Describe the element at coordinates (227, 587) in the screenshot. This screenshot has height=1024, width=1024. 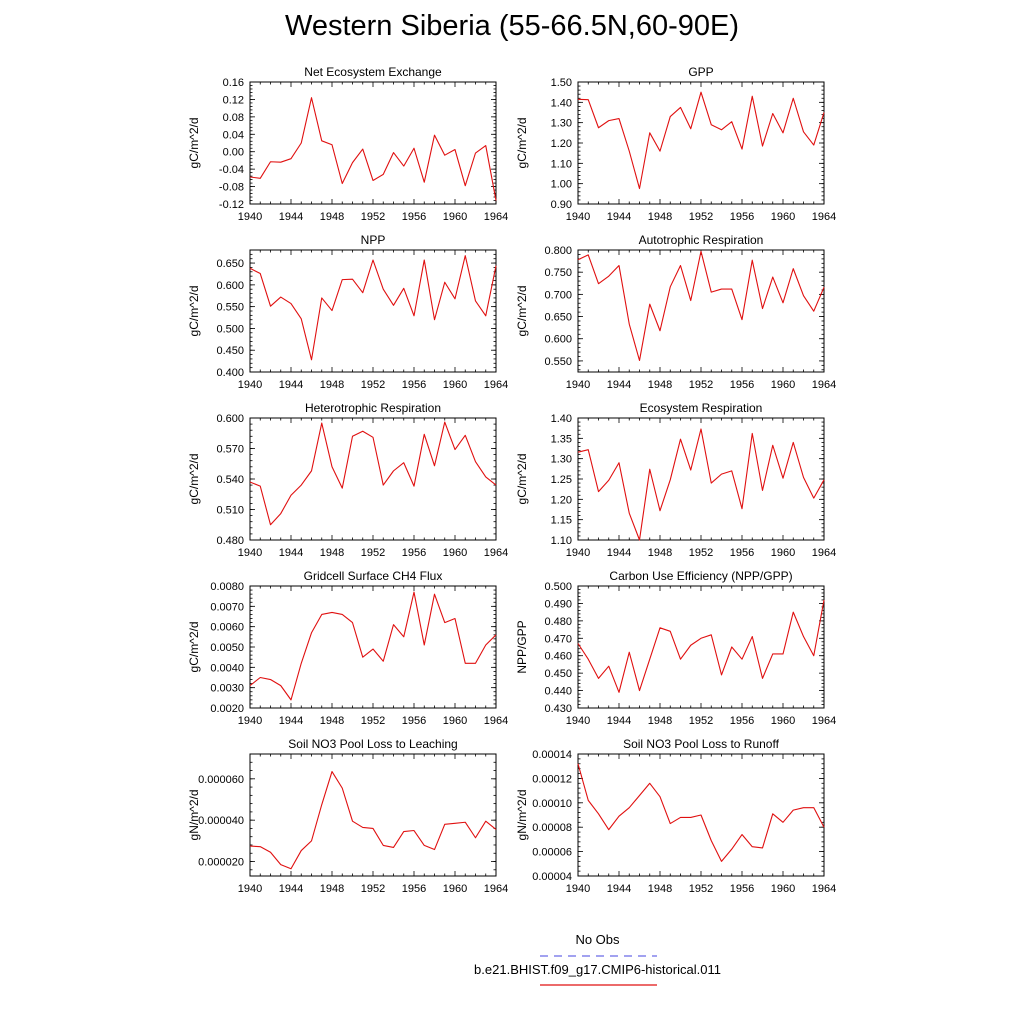
I see `y-tick-label: 0.0080` at that location.